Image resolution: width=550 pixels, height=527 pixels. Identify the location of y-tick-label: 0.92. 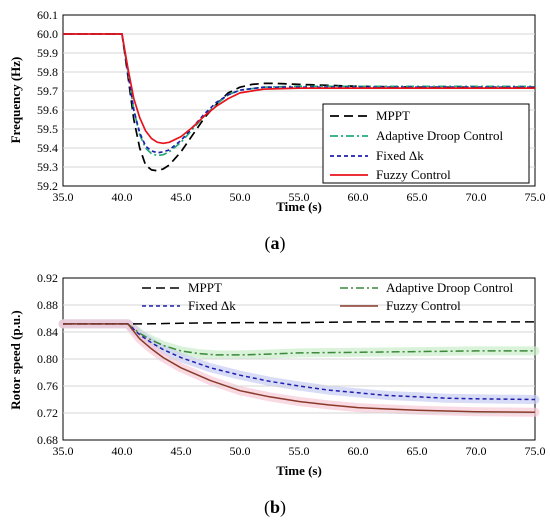
(47, 278).